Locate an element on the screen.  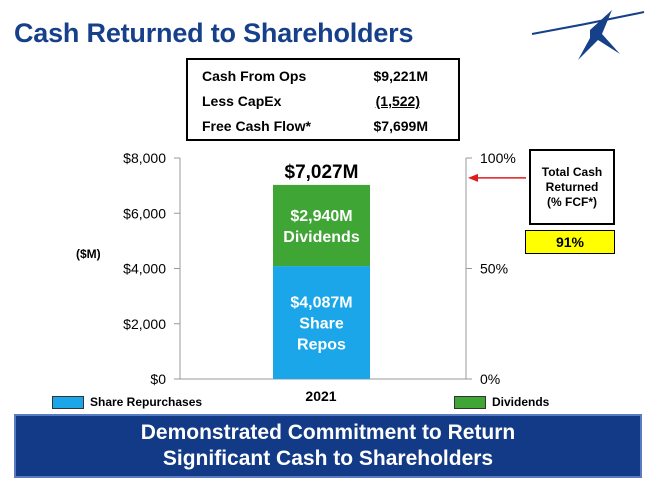
bar-dividends-label: $2,940M is located at coordinates (321, 216).